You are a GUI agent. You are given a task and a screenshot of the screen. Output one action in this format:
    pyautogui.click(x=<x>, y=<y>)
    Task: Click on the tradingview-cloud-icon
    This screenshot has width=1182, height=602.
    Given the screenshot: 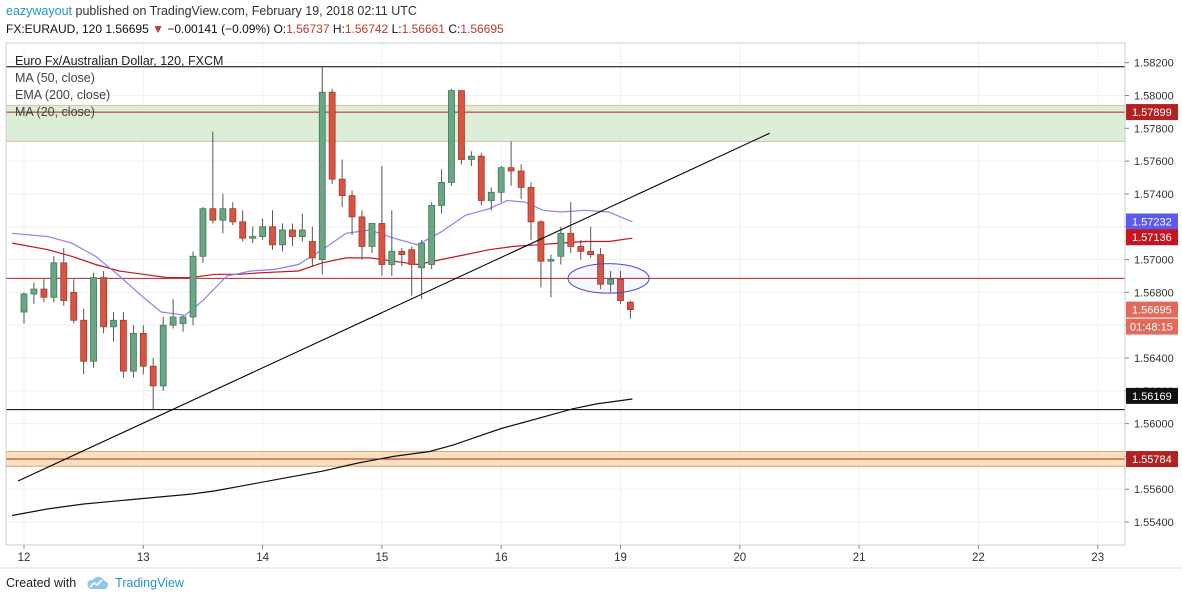 What is the action you would take?
    pyautogui.click(x=97, y=582)
    